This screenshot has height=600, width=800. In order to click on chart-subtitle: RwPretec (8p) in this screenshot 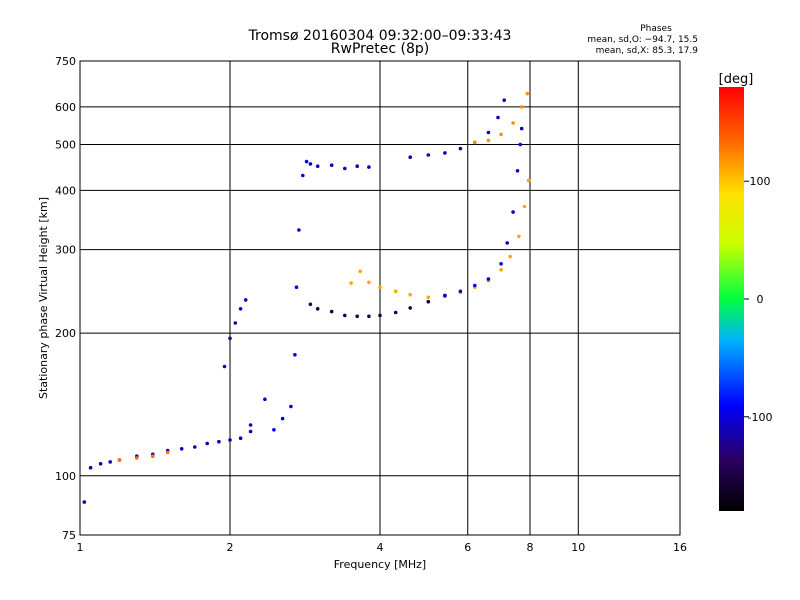, I will do `click(380, 49)`.